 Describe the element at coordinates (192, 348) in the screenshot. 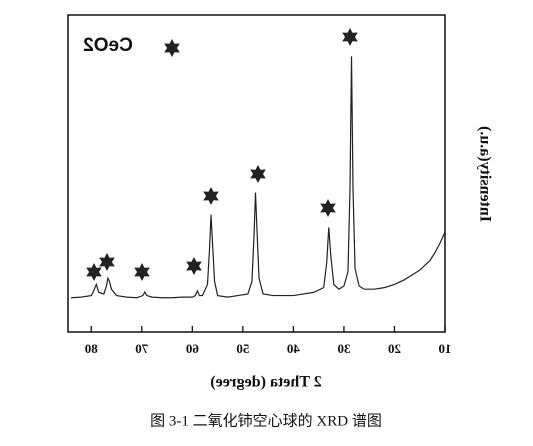

I see `x-tick-label: 60` at that location.